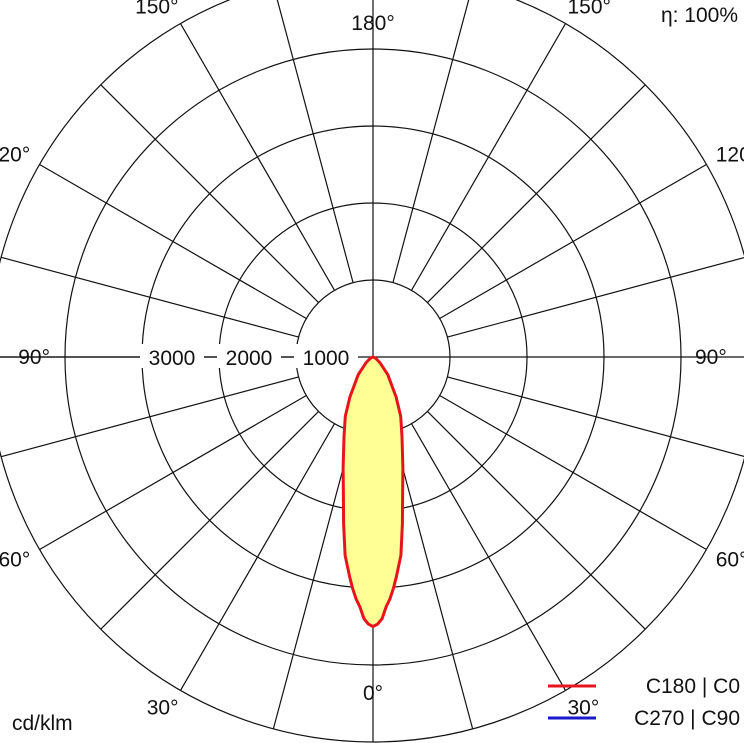  Describe the element at coordinates (730, 560) in the screenshot. I see `angle-label-right-60: 60°` at that location.